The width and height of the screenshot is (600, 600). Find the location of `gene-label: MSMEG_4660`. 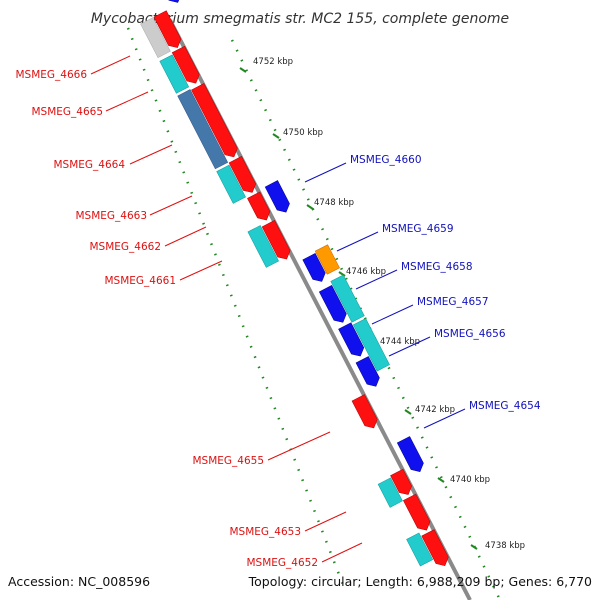

gene-label: MSMEG_4660 is located at coordinates (386, 160).